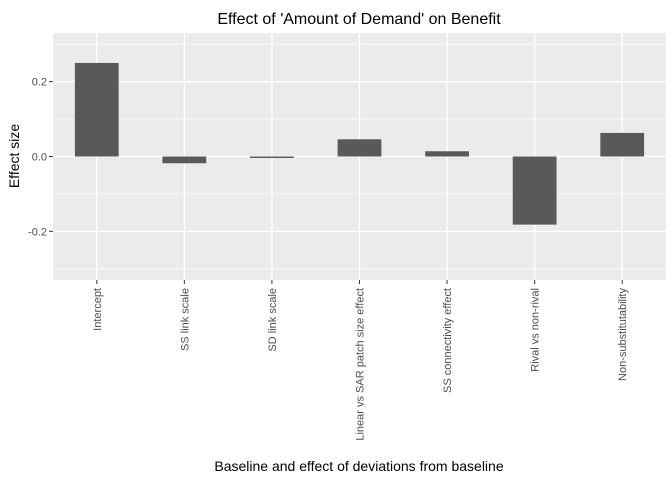 The width and height of the screenshot is (672, 480). I want to click on x-tick-label: Non-substitutability, so click(623, 334).